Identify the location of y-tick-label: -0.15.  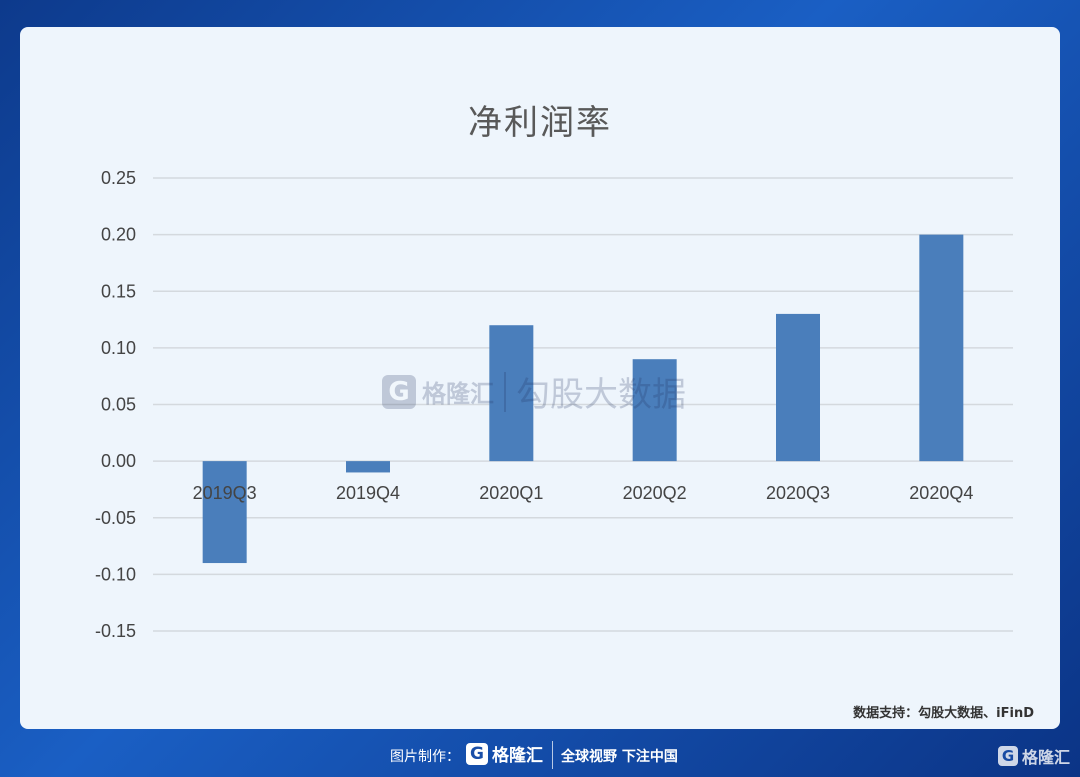
(115, 631).